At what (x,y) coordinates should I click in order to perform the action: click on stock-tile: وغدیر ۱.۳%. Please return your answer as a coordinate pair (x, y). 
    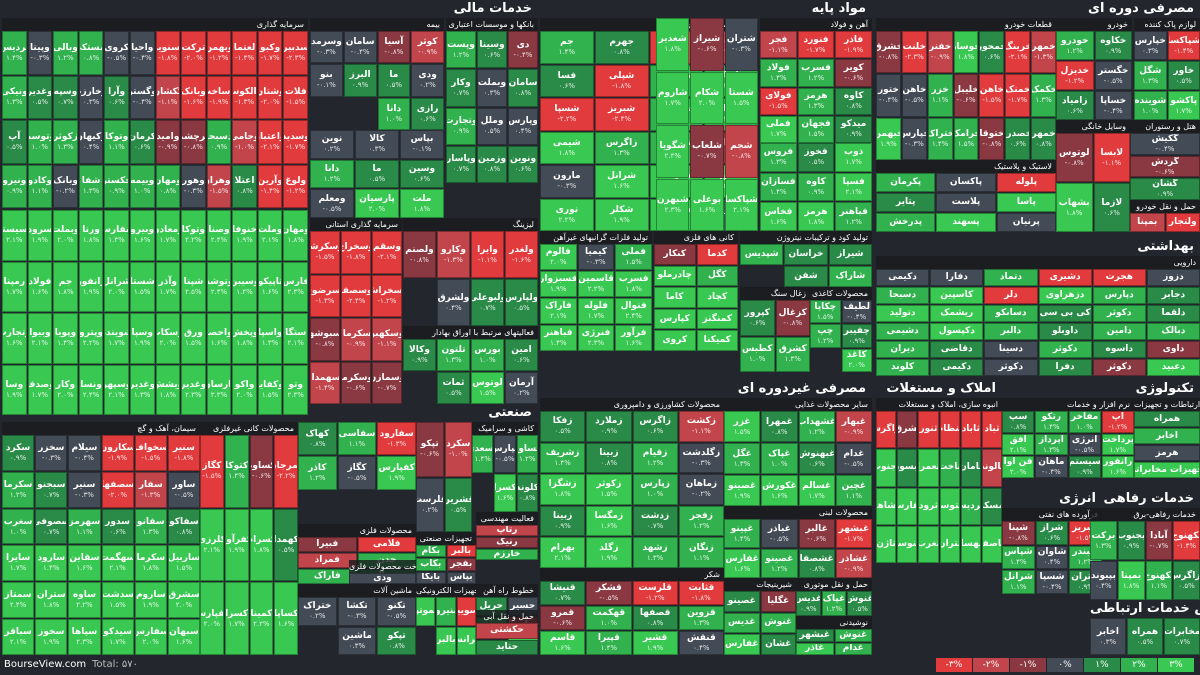
    Looking at the image, I should click on (142, 389).